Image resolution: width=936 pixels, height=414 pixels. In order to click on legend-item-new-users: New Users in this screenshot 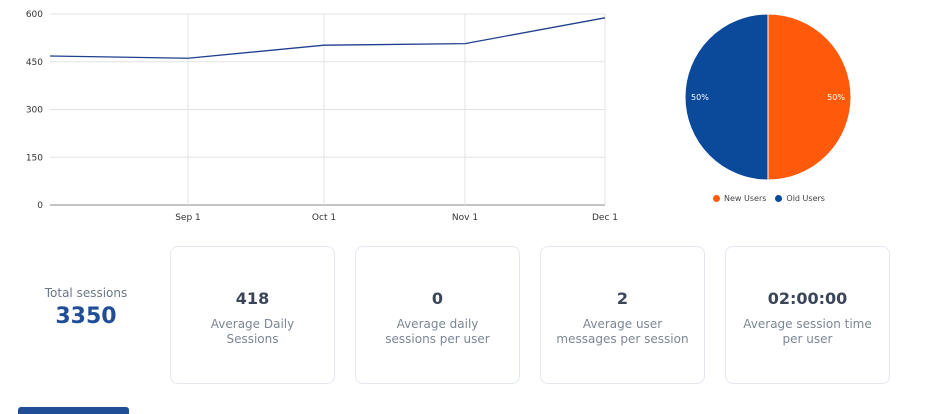, I will do `click(739, 198)`.